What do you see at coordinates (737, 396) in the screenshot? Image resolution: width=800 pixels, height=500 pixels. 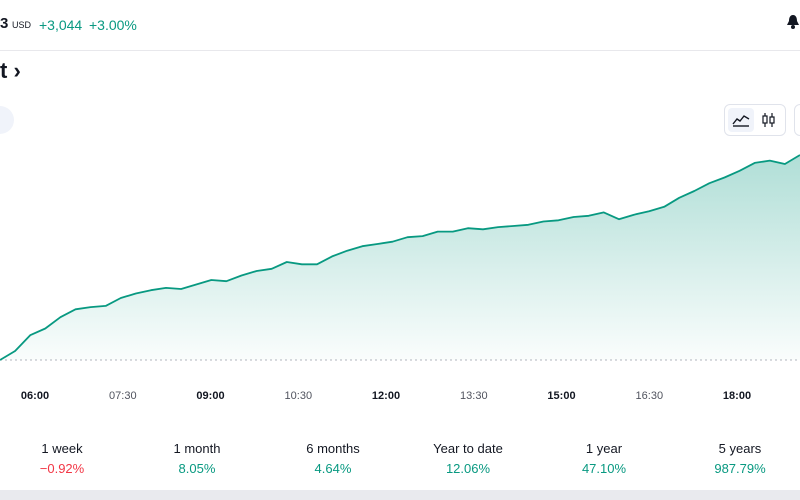 I see `x-tick-label: 18:00` at bounding box center [737, 396].